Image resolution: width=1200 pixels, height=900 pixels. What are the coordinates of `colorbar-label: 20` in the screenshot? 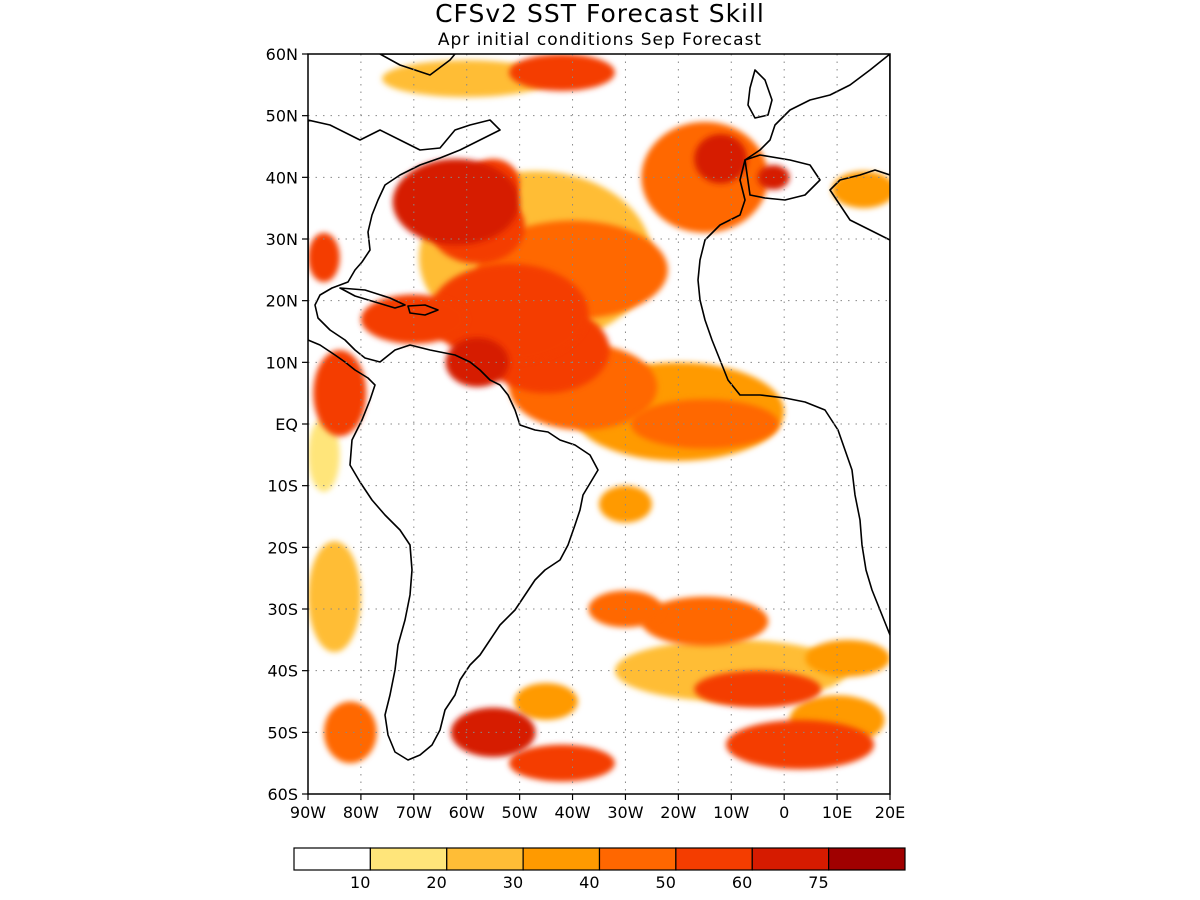 It's located at (436, 882).